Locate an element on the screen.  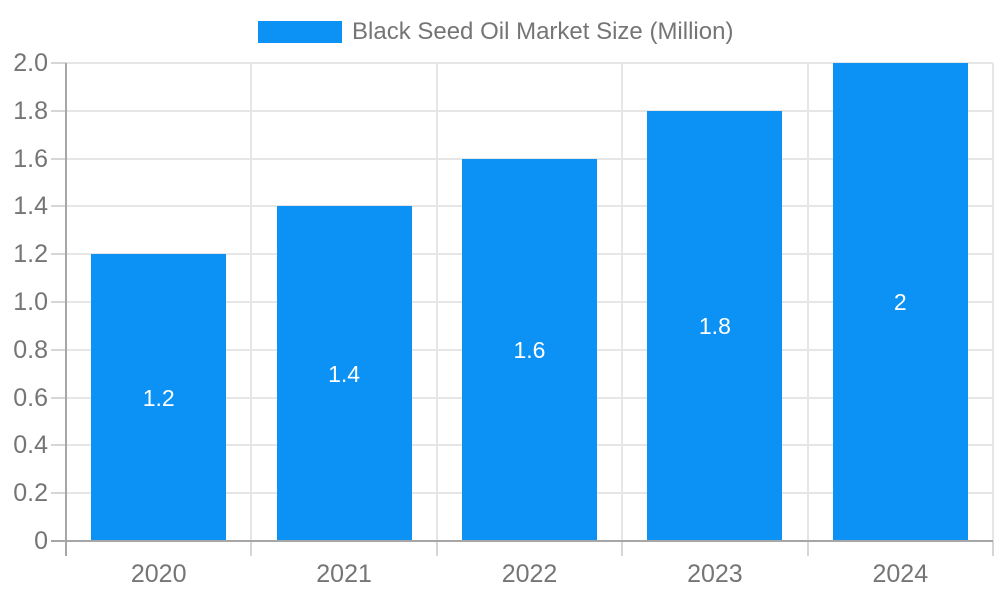
bar-2023 is located at coordinates (715, 325).